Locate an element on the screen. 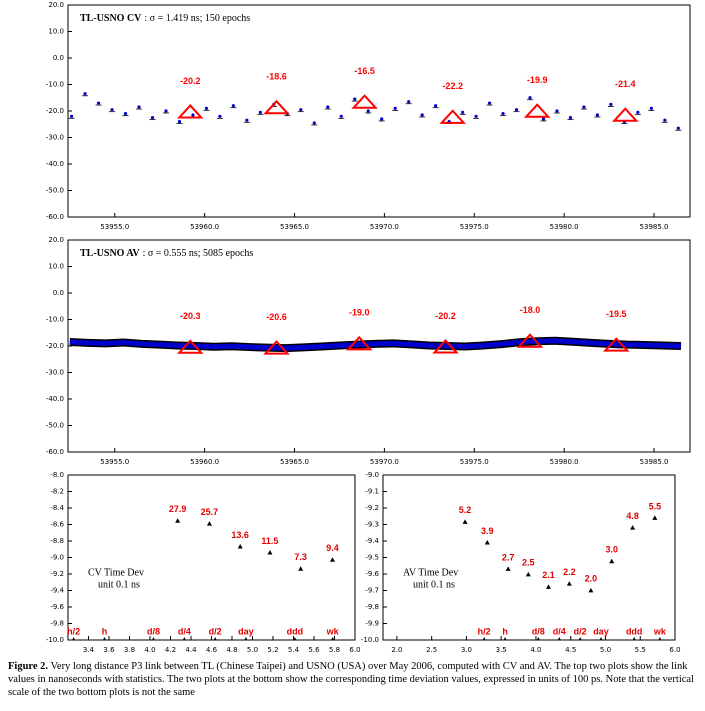  y-tick-label: 10.0 is located at coordinates (56, 32).